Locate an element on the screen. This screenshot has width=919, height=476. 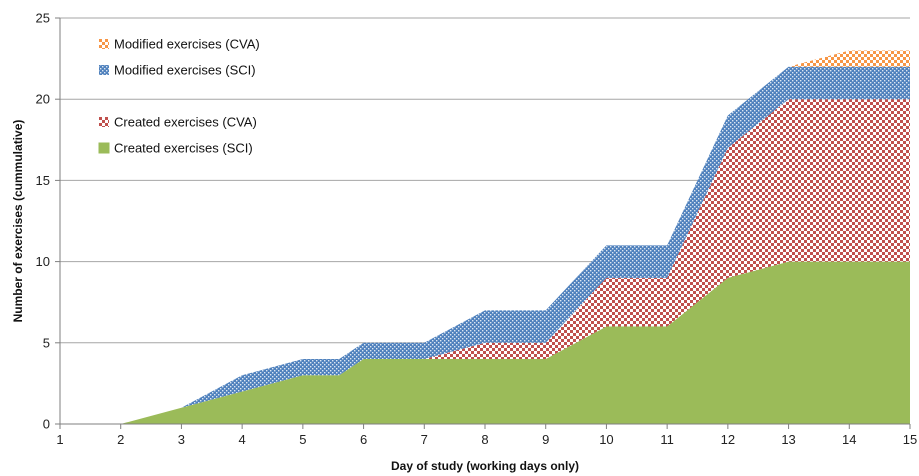
y-tick-label: 5 is located at coordinates (46, 342).